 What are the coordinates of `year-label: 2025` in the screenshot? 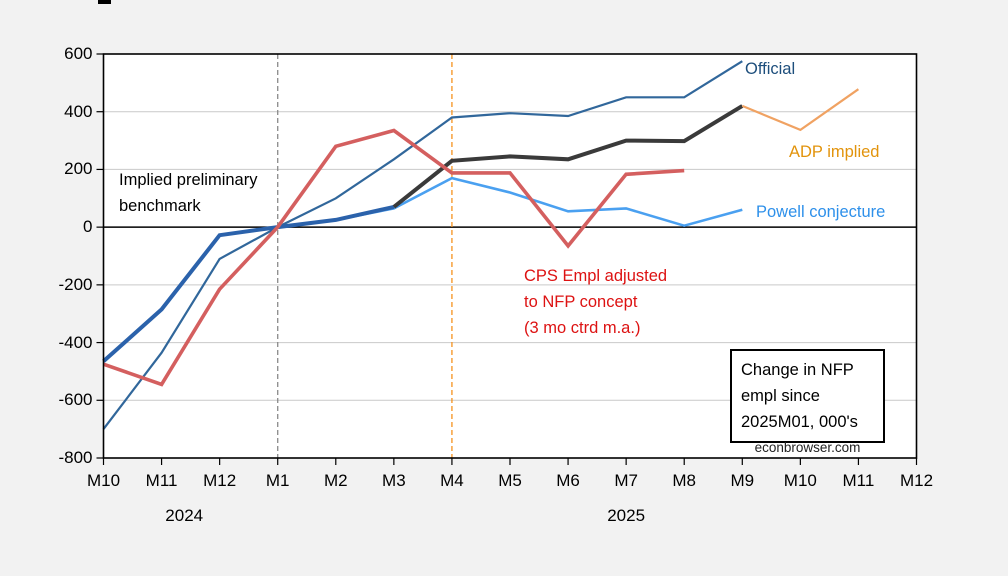 It's located at (626, 515).